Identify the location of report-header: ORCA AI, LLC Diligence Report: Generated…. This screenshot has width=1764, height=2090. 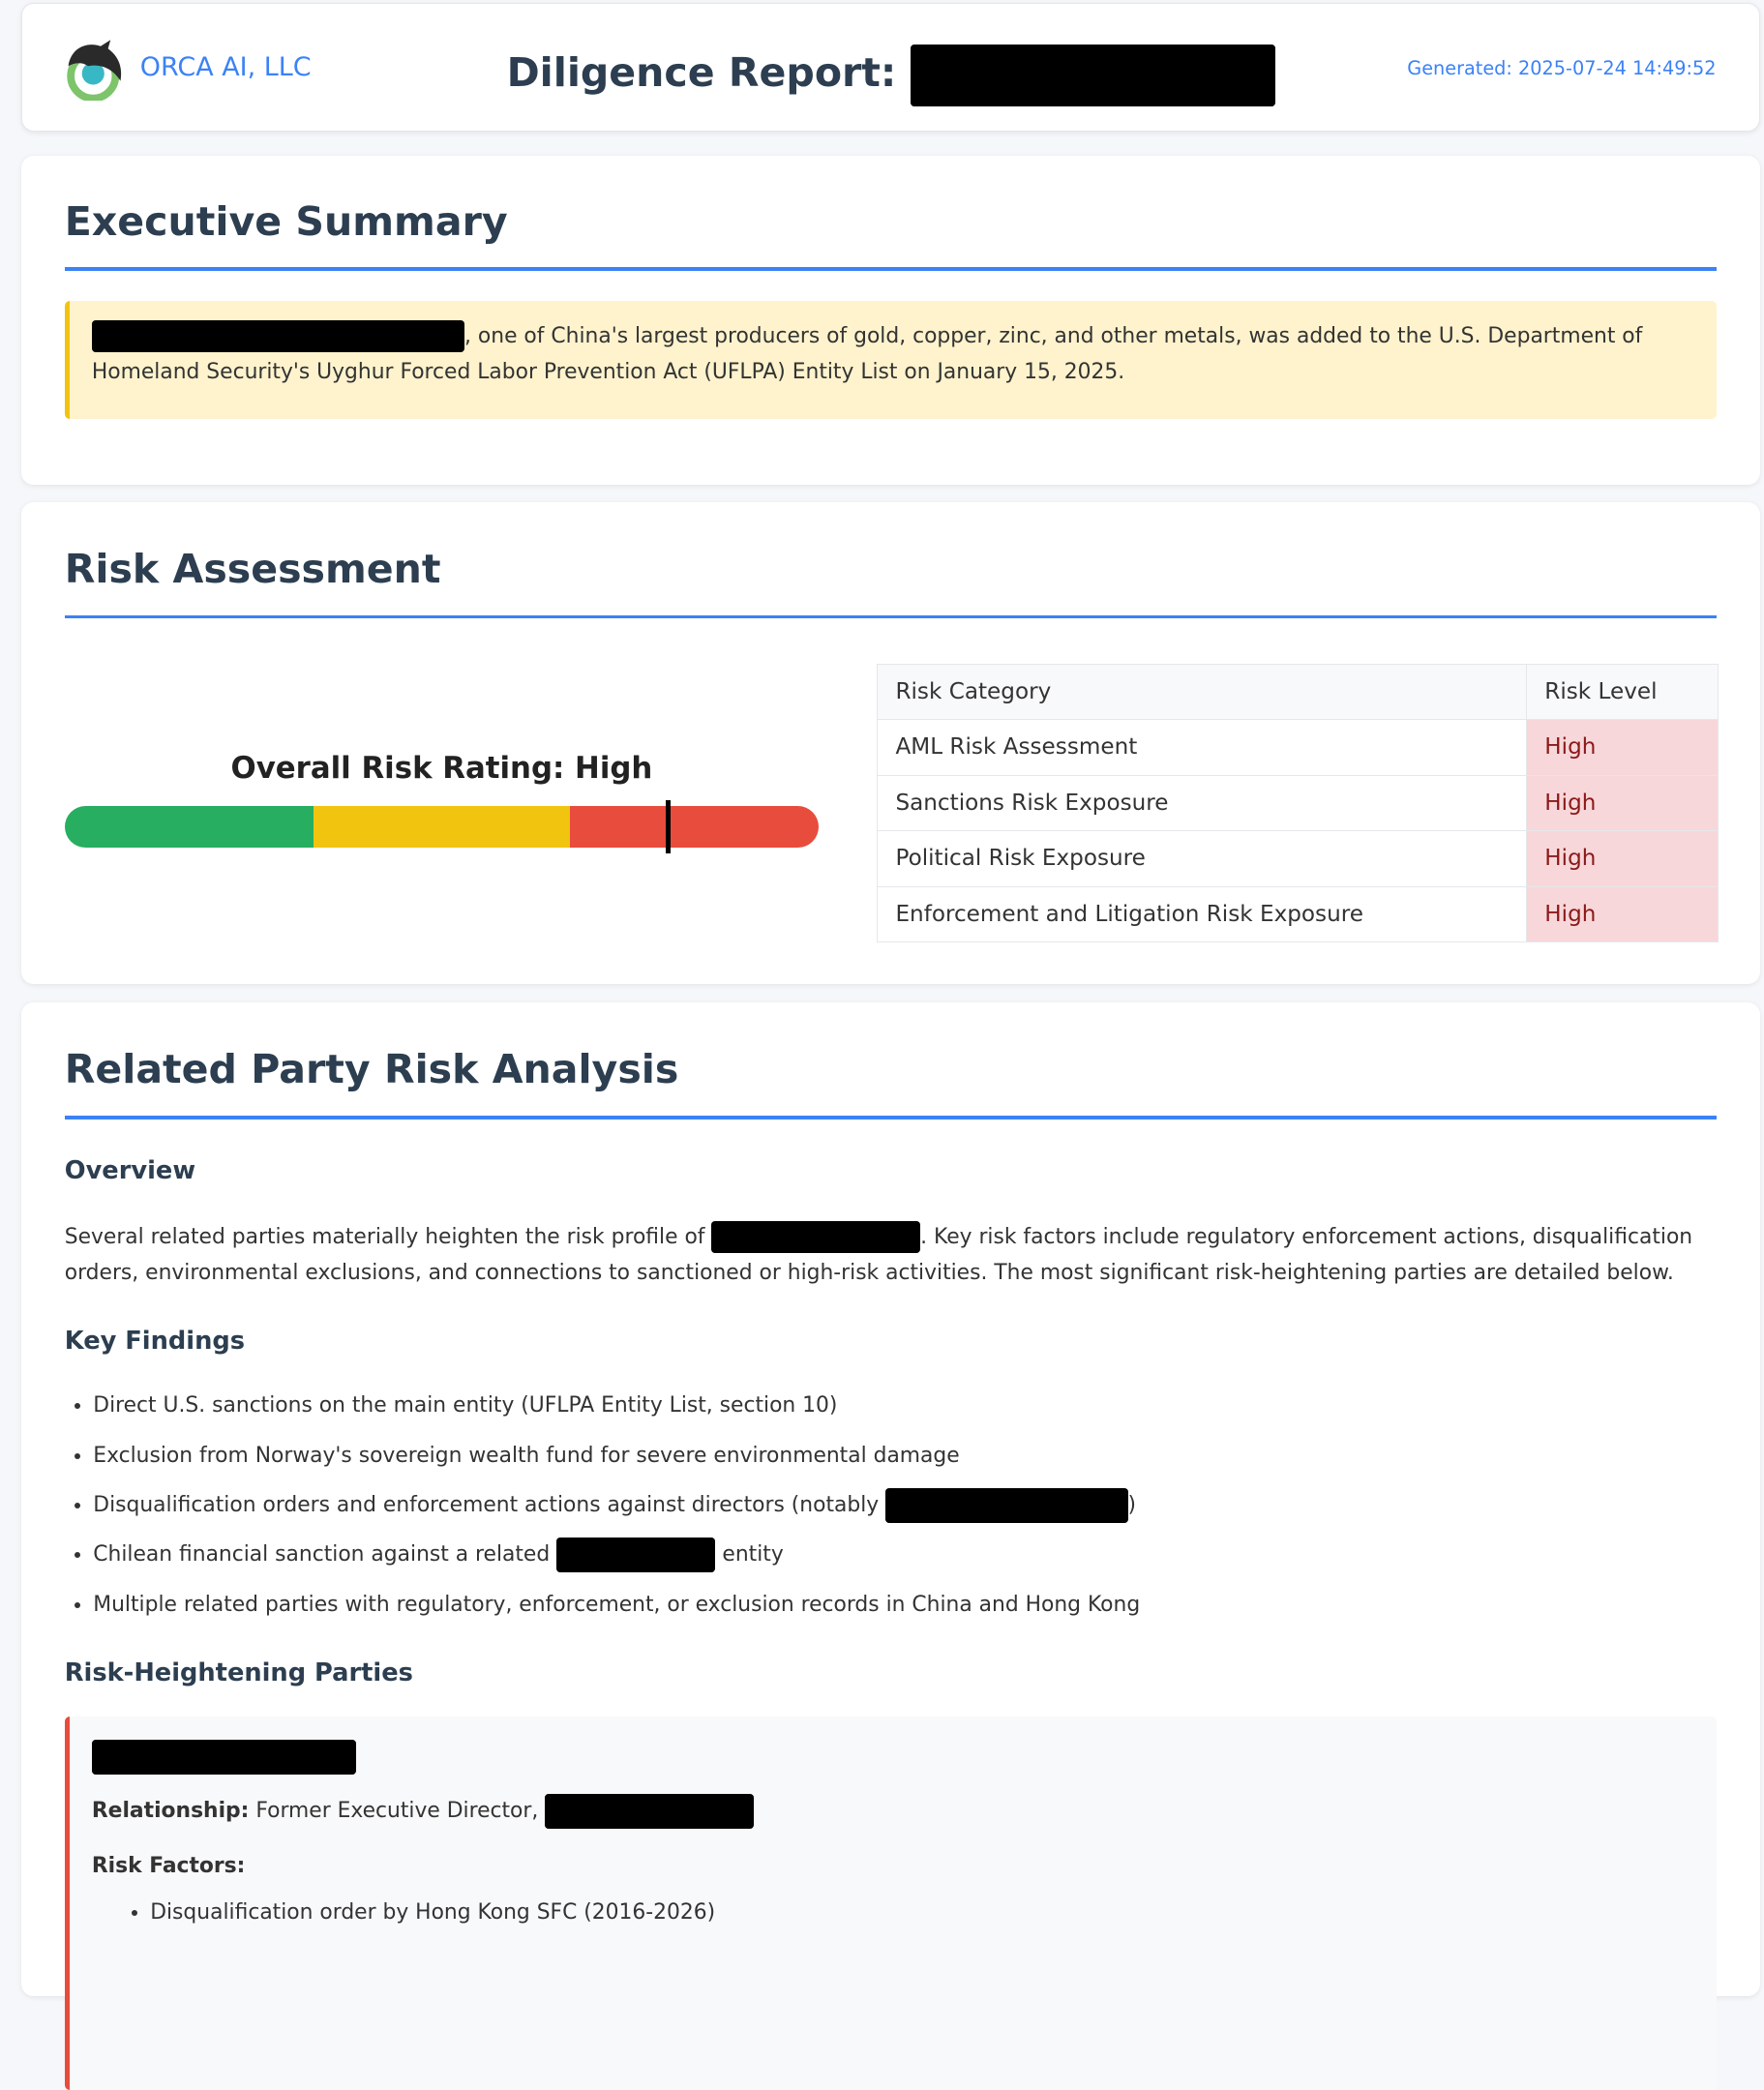
(890, 67).